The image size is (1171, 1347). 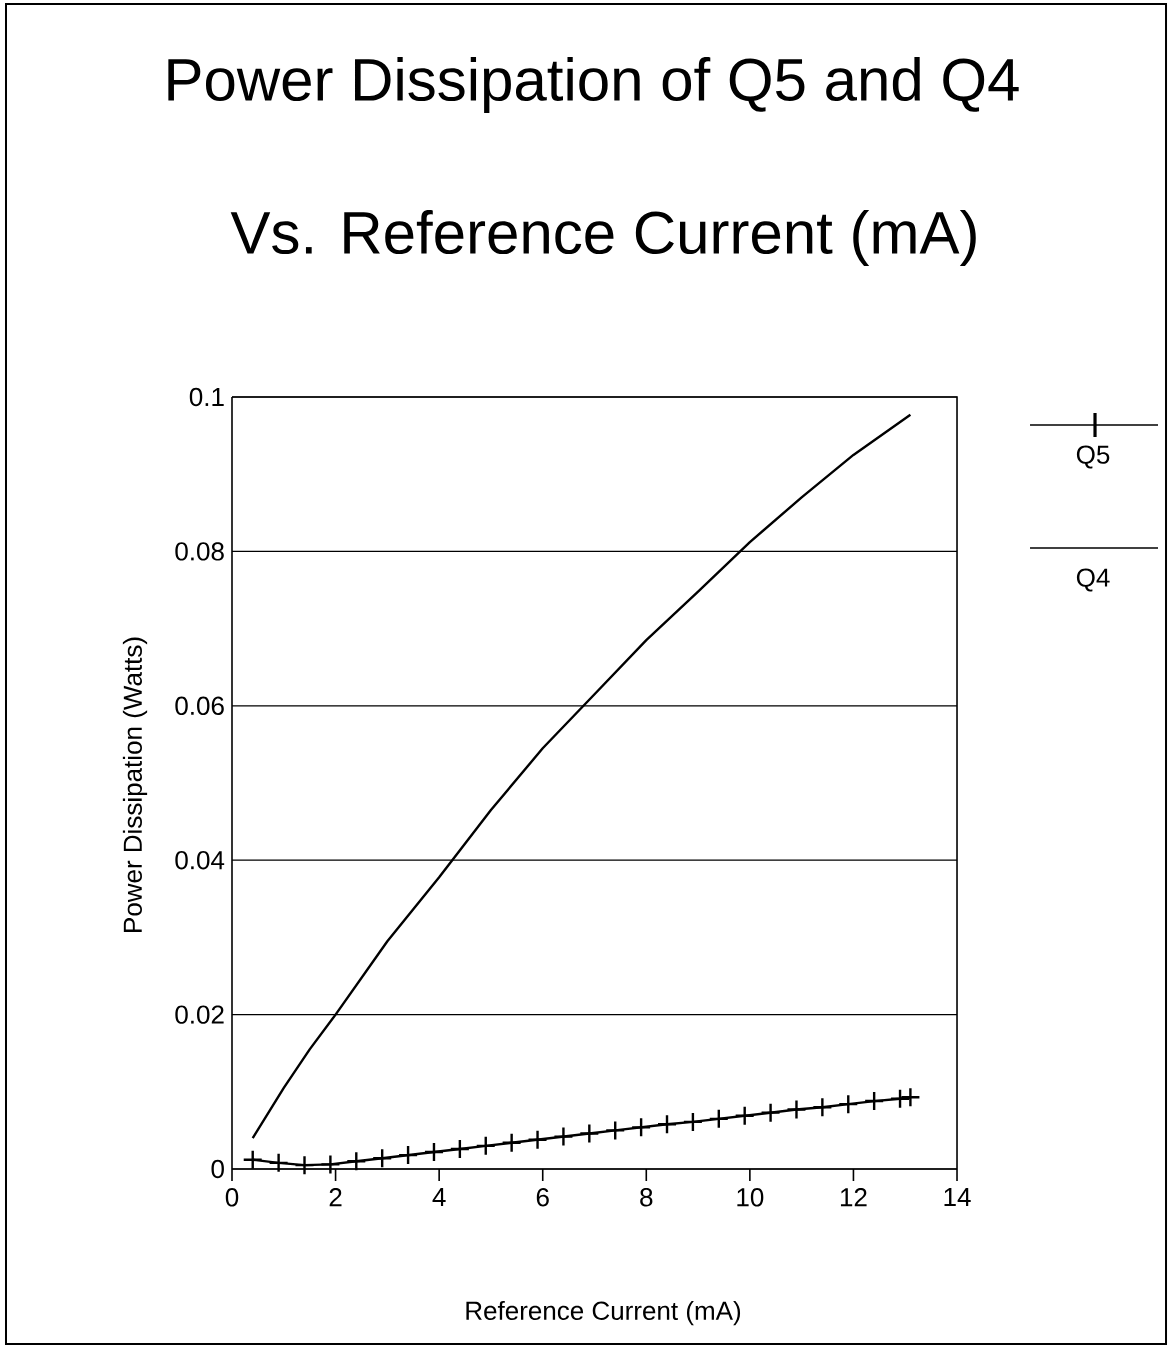 What do you see at coordinates (199, 1014) in the screenshot?
I see `y-tick-label: 0.02` at bounding box center [199, 1014].